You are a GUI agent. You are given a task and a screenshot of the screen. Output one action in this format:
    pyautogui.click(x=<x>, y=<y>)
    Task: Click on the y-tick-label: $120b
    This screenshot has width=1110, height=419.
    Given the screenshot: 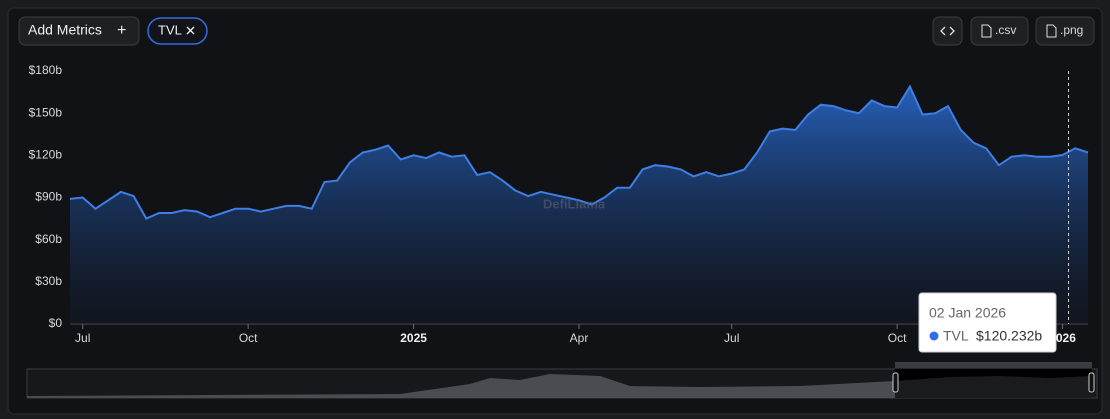 What is the action you would take?
    pyautogui.click(x=46, y=155)
    